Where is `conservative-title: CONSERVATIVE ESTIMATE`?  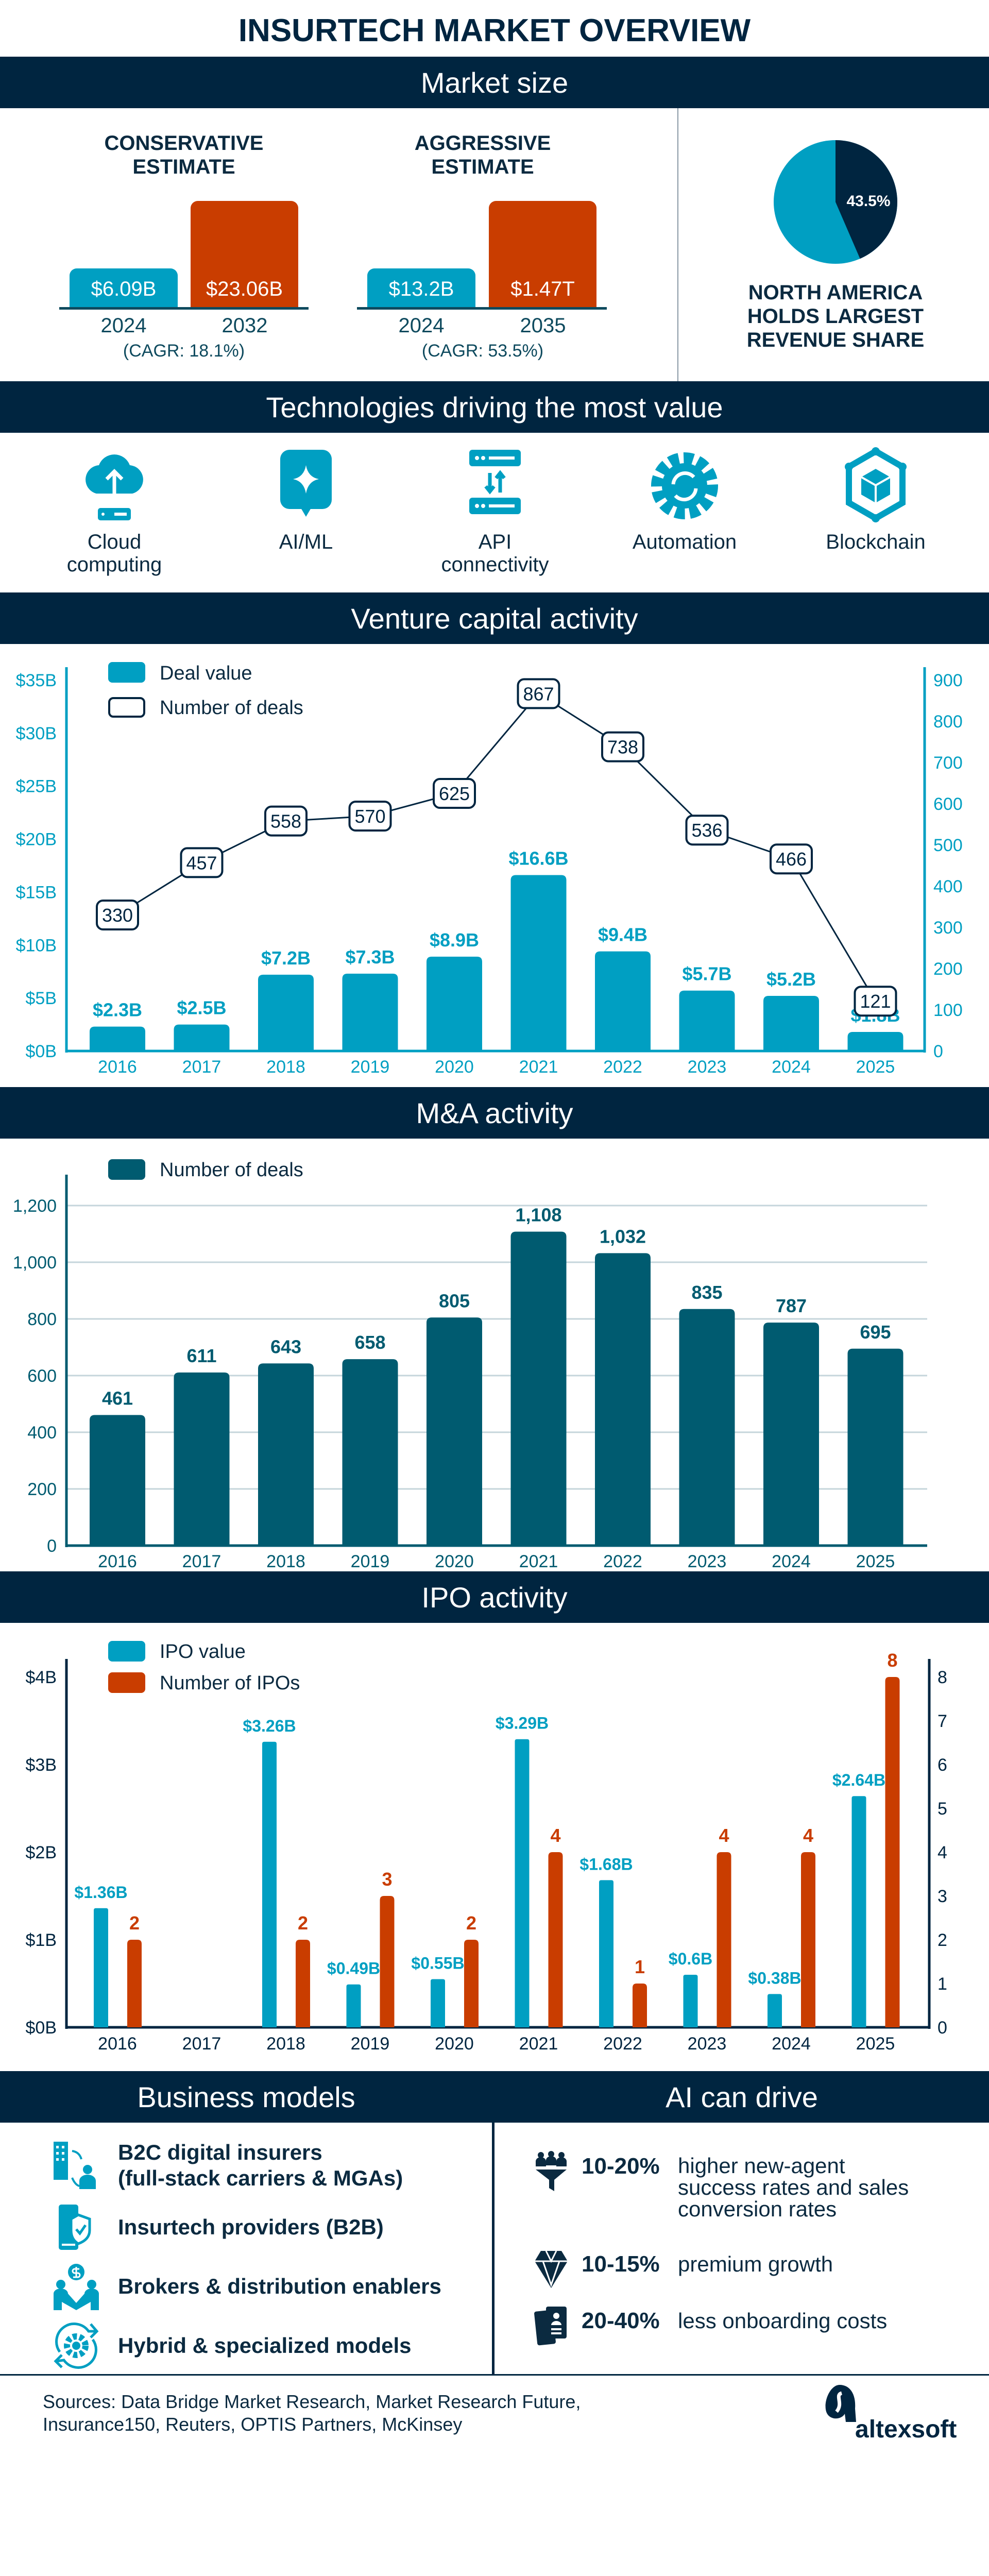
conservative-title: CONSERVATIVE ESTIMATE is located at coordinates (184, 155).